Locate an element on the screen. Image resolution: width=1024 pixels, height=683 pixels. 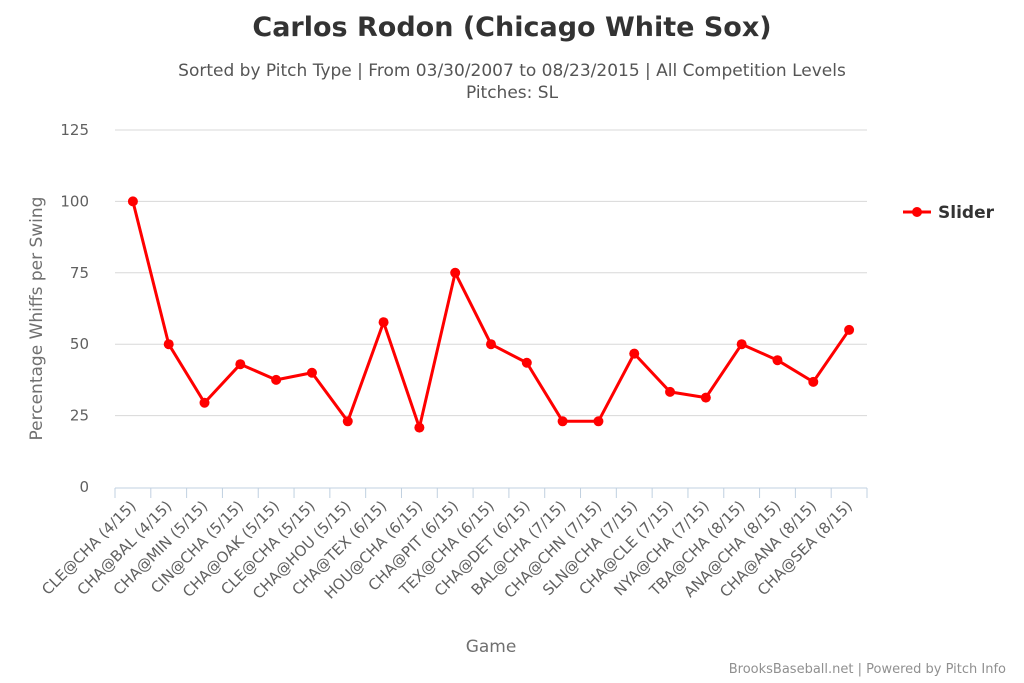
legend-marker is located at coordinates (917, 212).